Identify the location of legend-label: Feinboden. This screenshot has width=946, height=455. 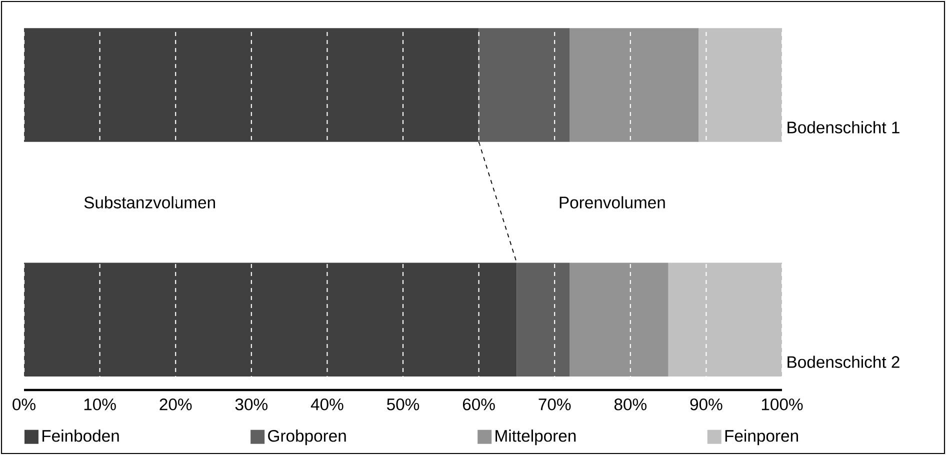
(80, 436).